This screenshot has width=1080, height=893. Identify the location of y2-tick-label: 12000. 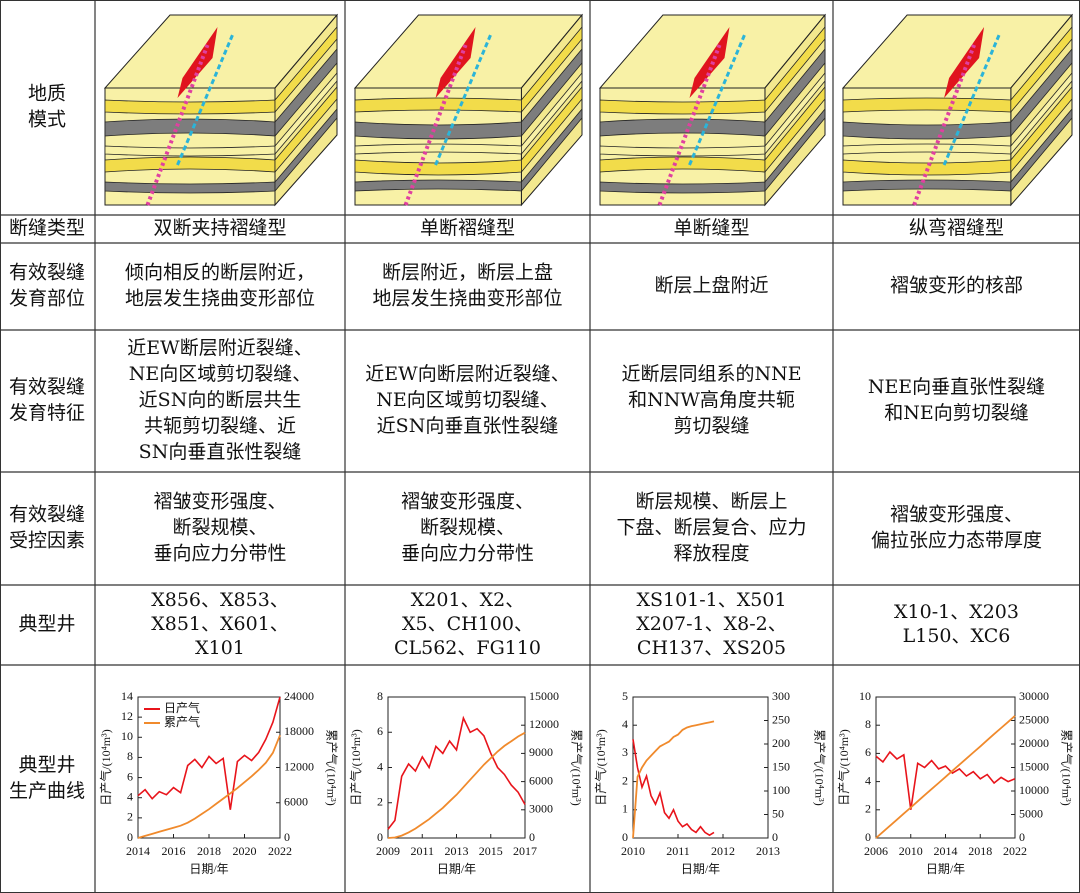
(299, 766).